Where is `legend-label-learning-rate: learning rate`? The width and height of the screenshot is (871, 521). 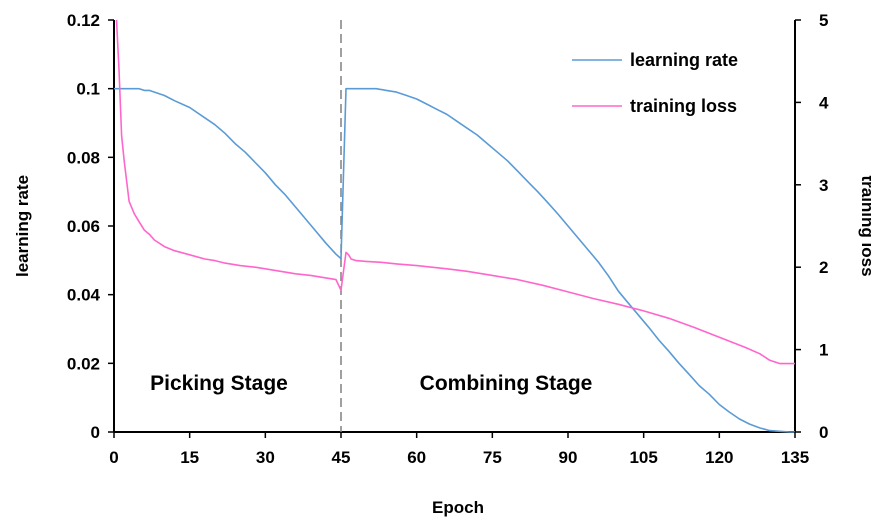
legend-label-learning-rate: learning rate is located at coordinates (684, 60).